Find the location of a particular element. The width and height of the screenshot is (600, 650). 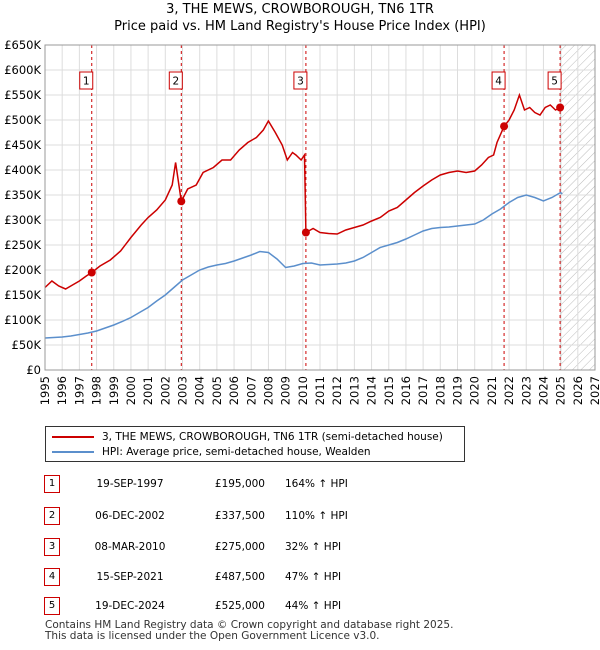

sale-date: 08-MAR-2010 is located at coordinates (130, 547).